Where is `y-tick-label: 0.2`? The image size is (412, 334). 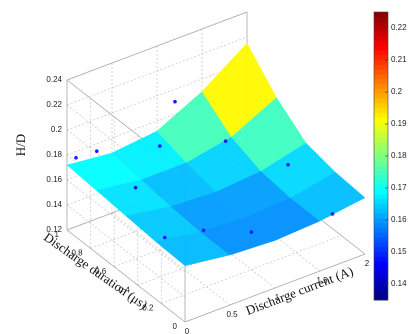 y-tick-label: 0.2 is located at coordinates (148, 308).